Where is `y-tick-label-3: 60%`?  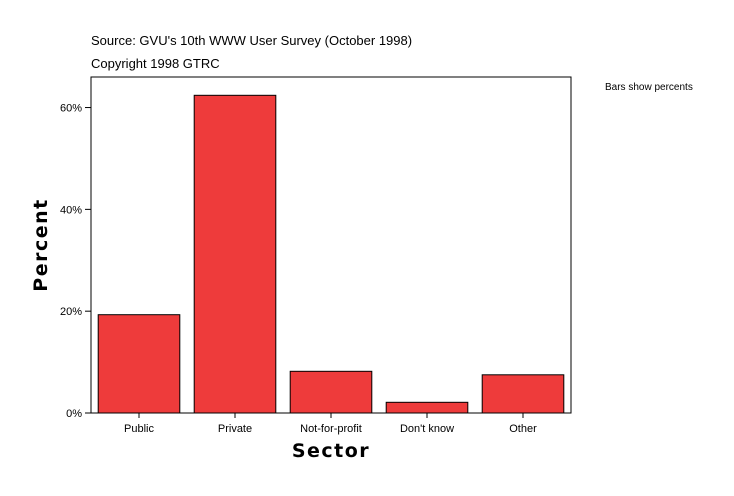 y-tick-label-3: 60% is located at coordinates (71, 109).